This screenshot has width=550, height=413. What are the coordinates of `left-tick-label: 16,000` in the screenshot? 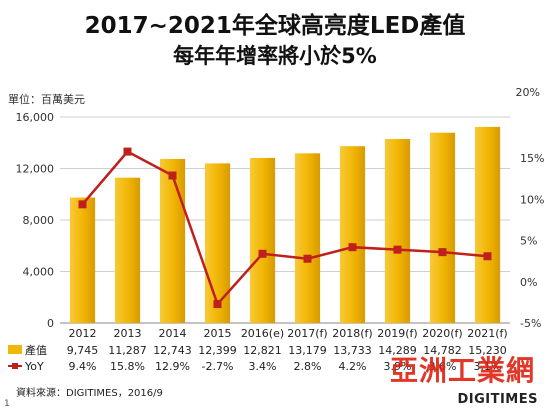 It's located at (35, 117).